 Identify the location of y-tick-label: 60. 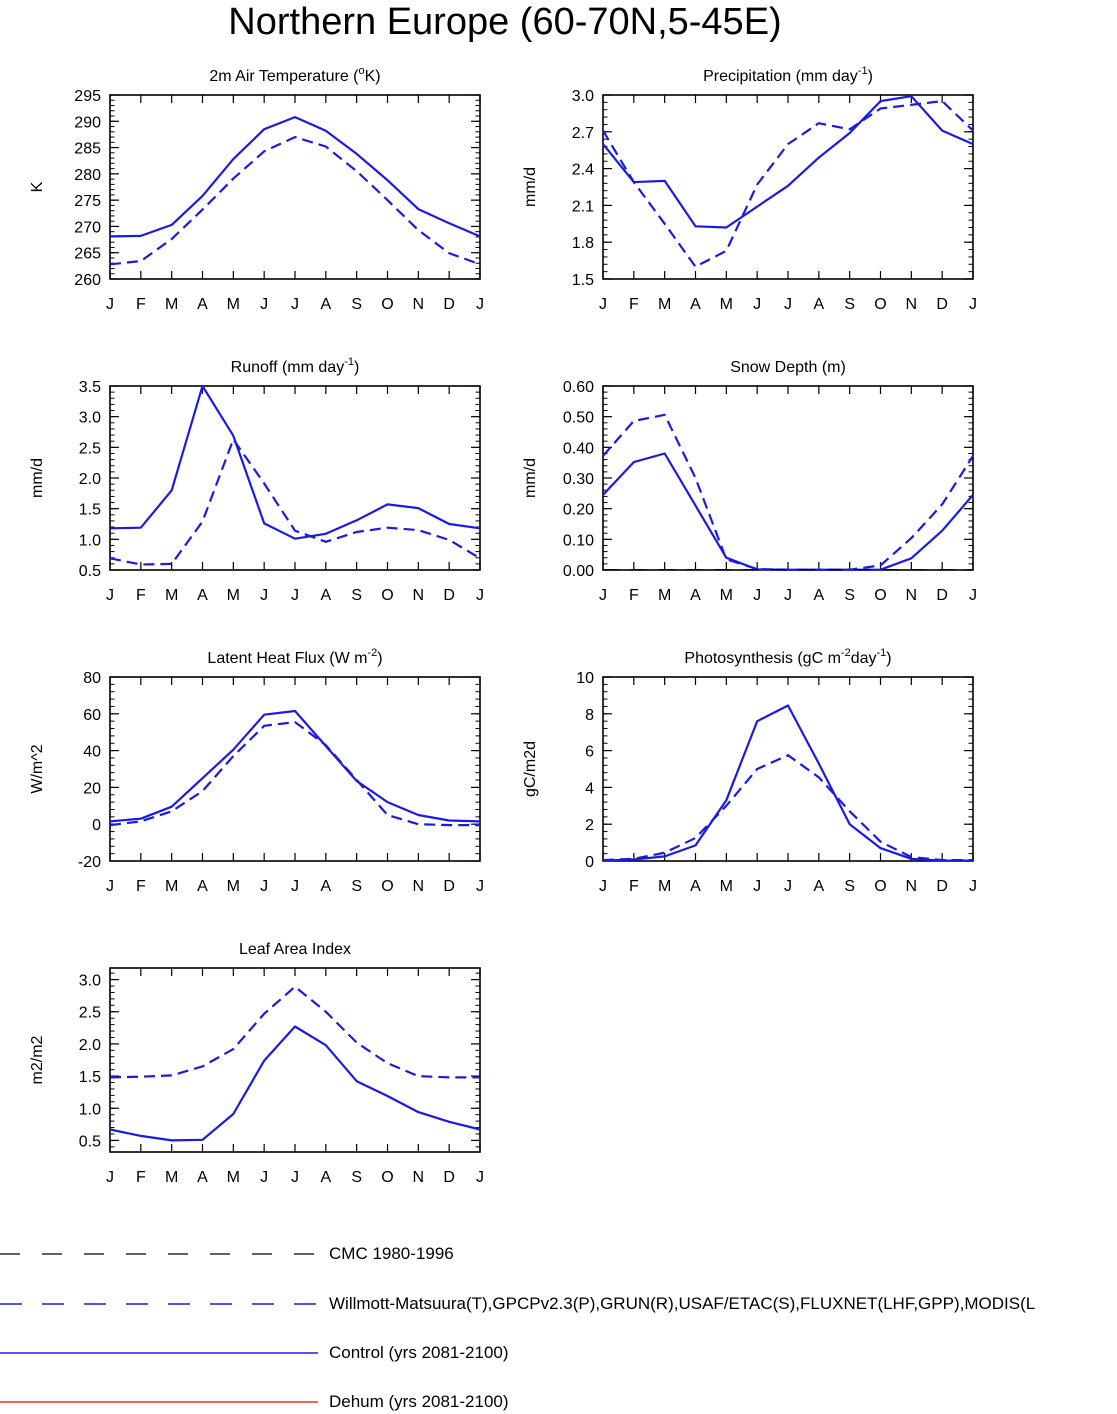
(92, 715).